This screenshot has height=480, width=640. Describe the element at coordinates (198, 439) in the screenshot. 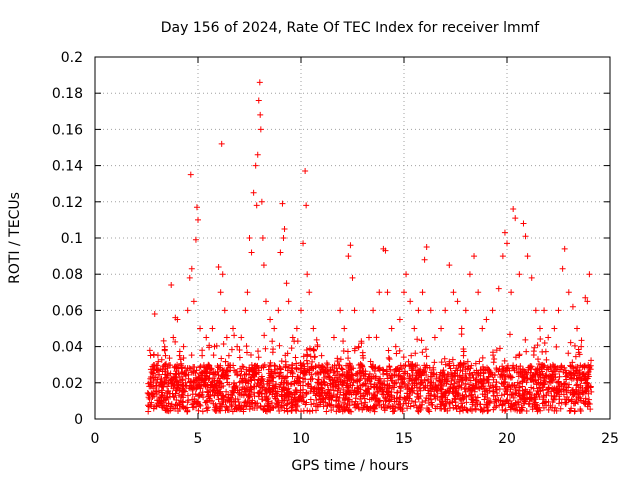

I see `x-tick-label: 5` at that location.